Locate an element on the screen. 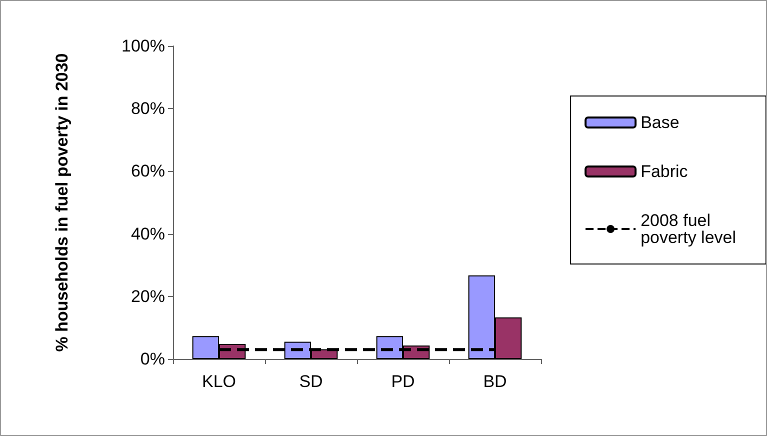 Image resolution: width=767 pixels, height=436 pixels. x-tick-label: BD is located at coordinates (495, 381).